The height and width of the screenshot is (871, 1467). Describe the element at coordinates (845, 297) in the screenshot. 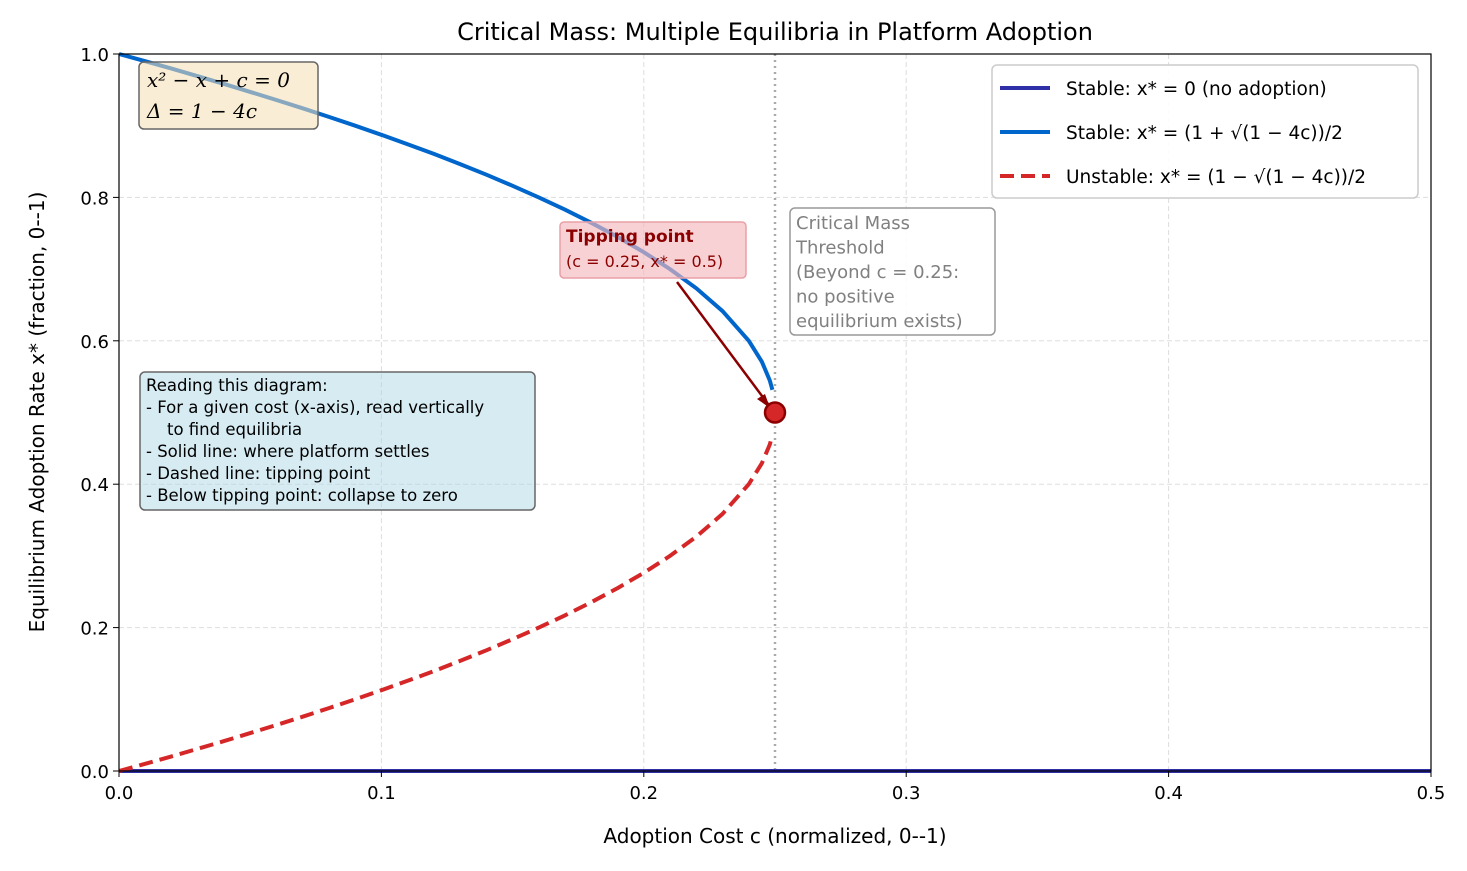

I see `threshold-line: no positive` at that location.